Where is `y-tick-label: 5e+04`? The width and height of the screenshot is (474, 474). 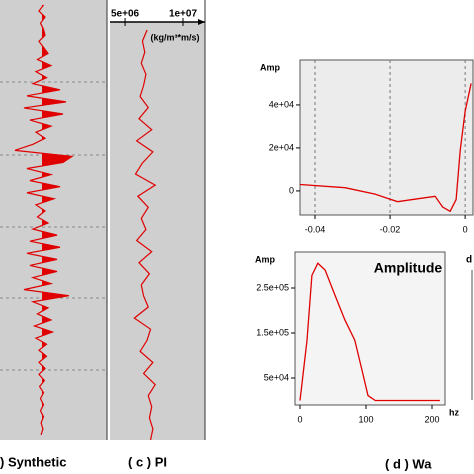
y-tick-label: 5e+04 is located at coordinates (276, 377).